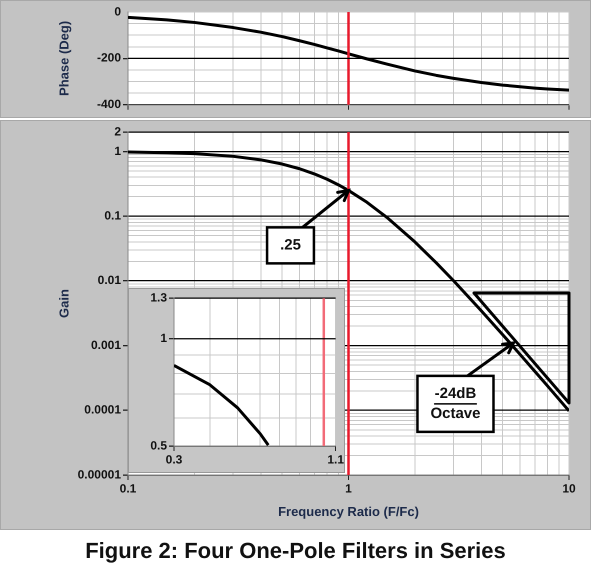  What do you see at coordinates (100, 474) in the screenshot?
I see `y-tick-label: 0.00001` at bounding box center [100, 474].